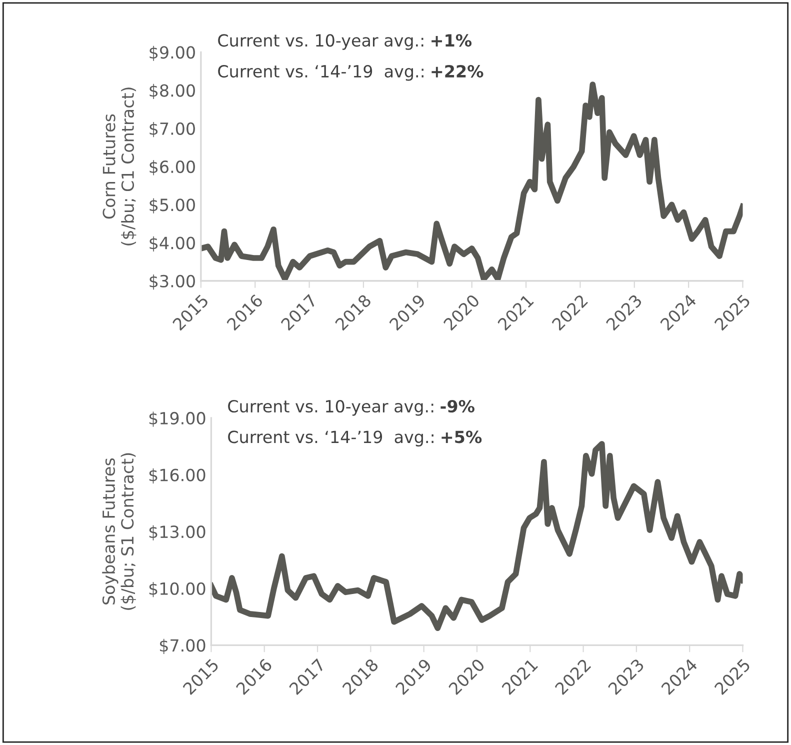 This screenshot has height=745, width=791. What do you see at coordinates (172, 282) in the screenshot?
I see `y-tick-label: $3.00` at bounding box center [172, 282].